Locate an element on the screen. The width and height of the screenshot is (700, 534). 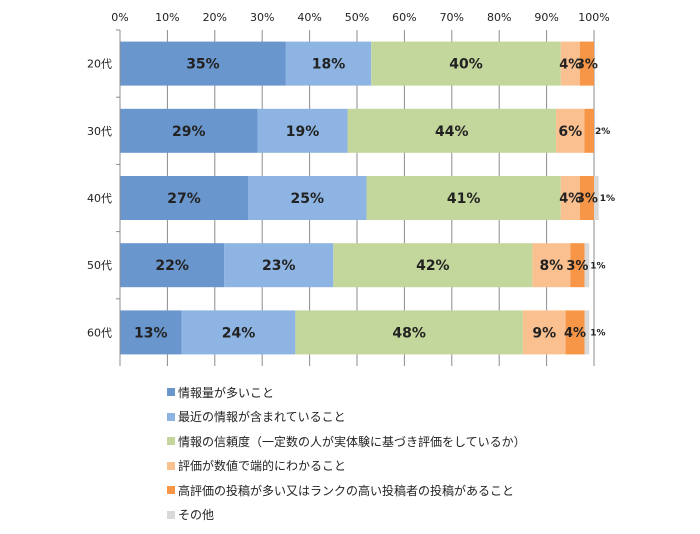
category-label: 50代 is located at coordinates (99, 265).